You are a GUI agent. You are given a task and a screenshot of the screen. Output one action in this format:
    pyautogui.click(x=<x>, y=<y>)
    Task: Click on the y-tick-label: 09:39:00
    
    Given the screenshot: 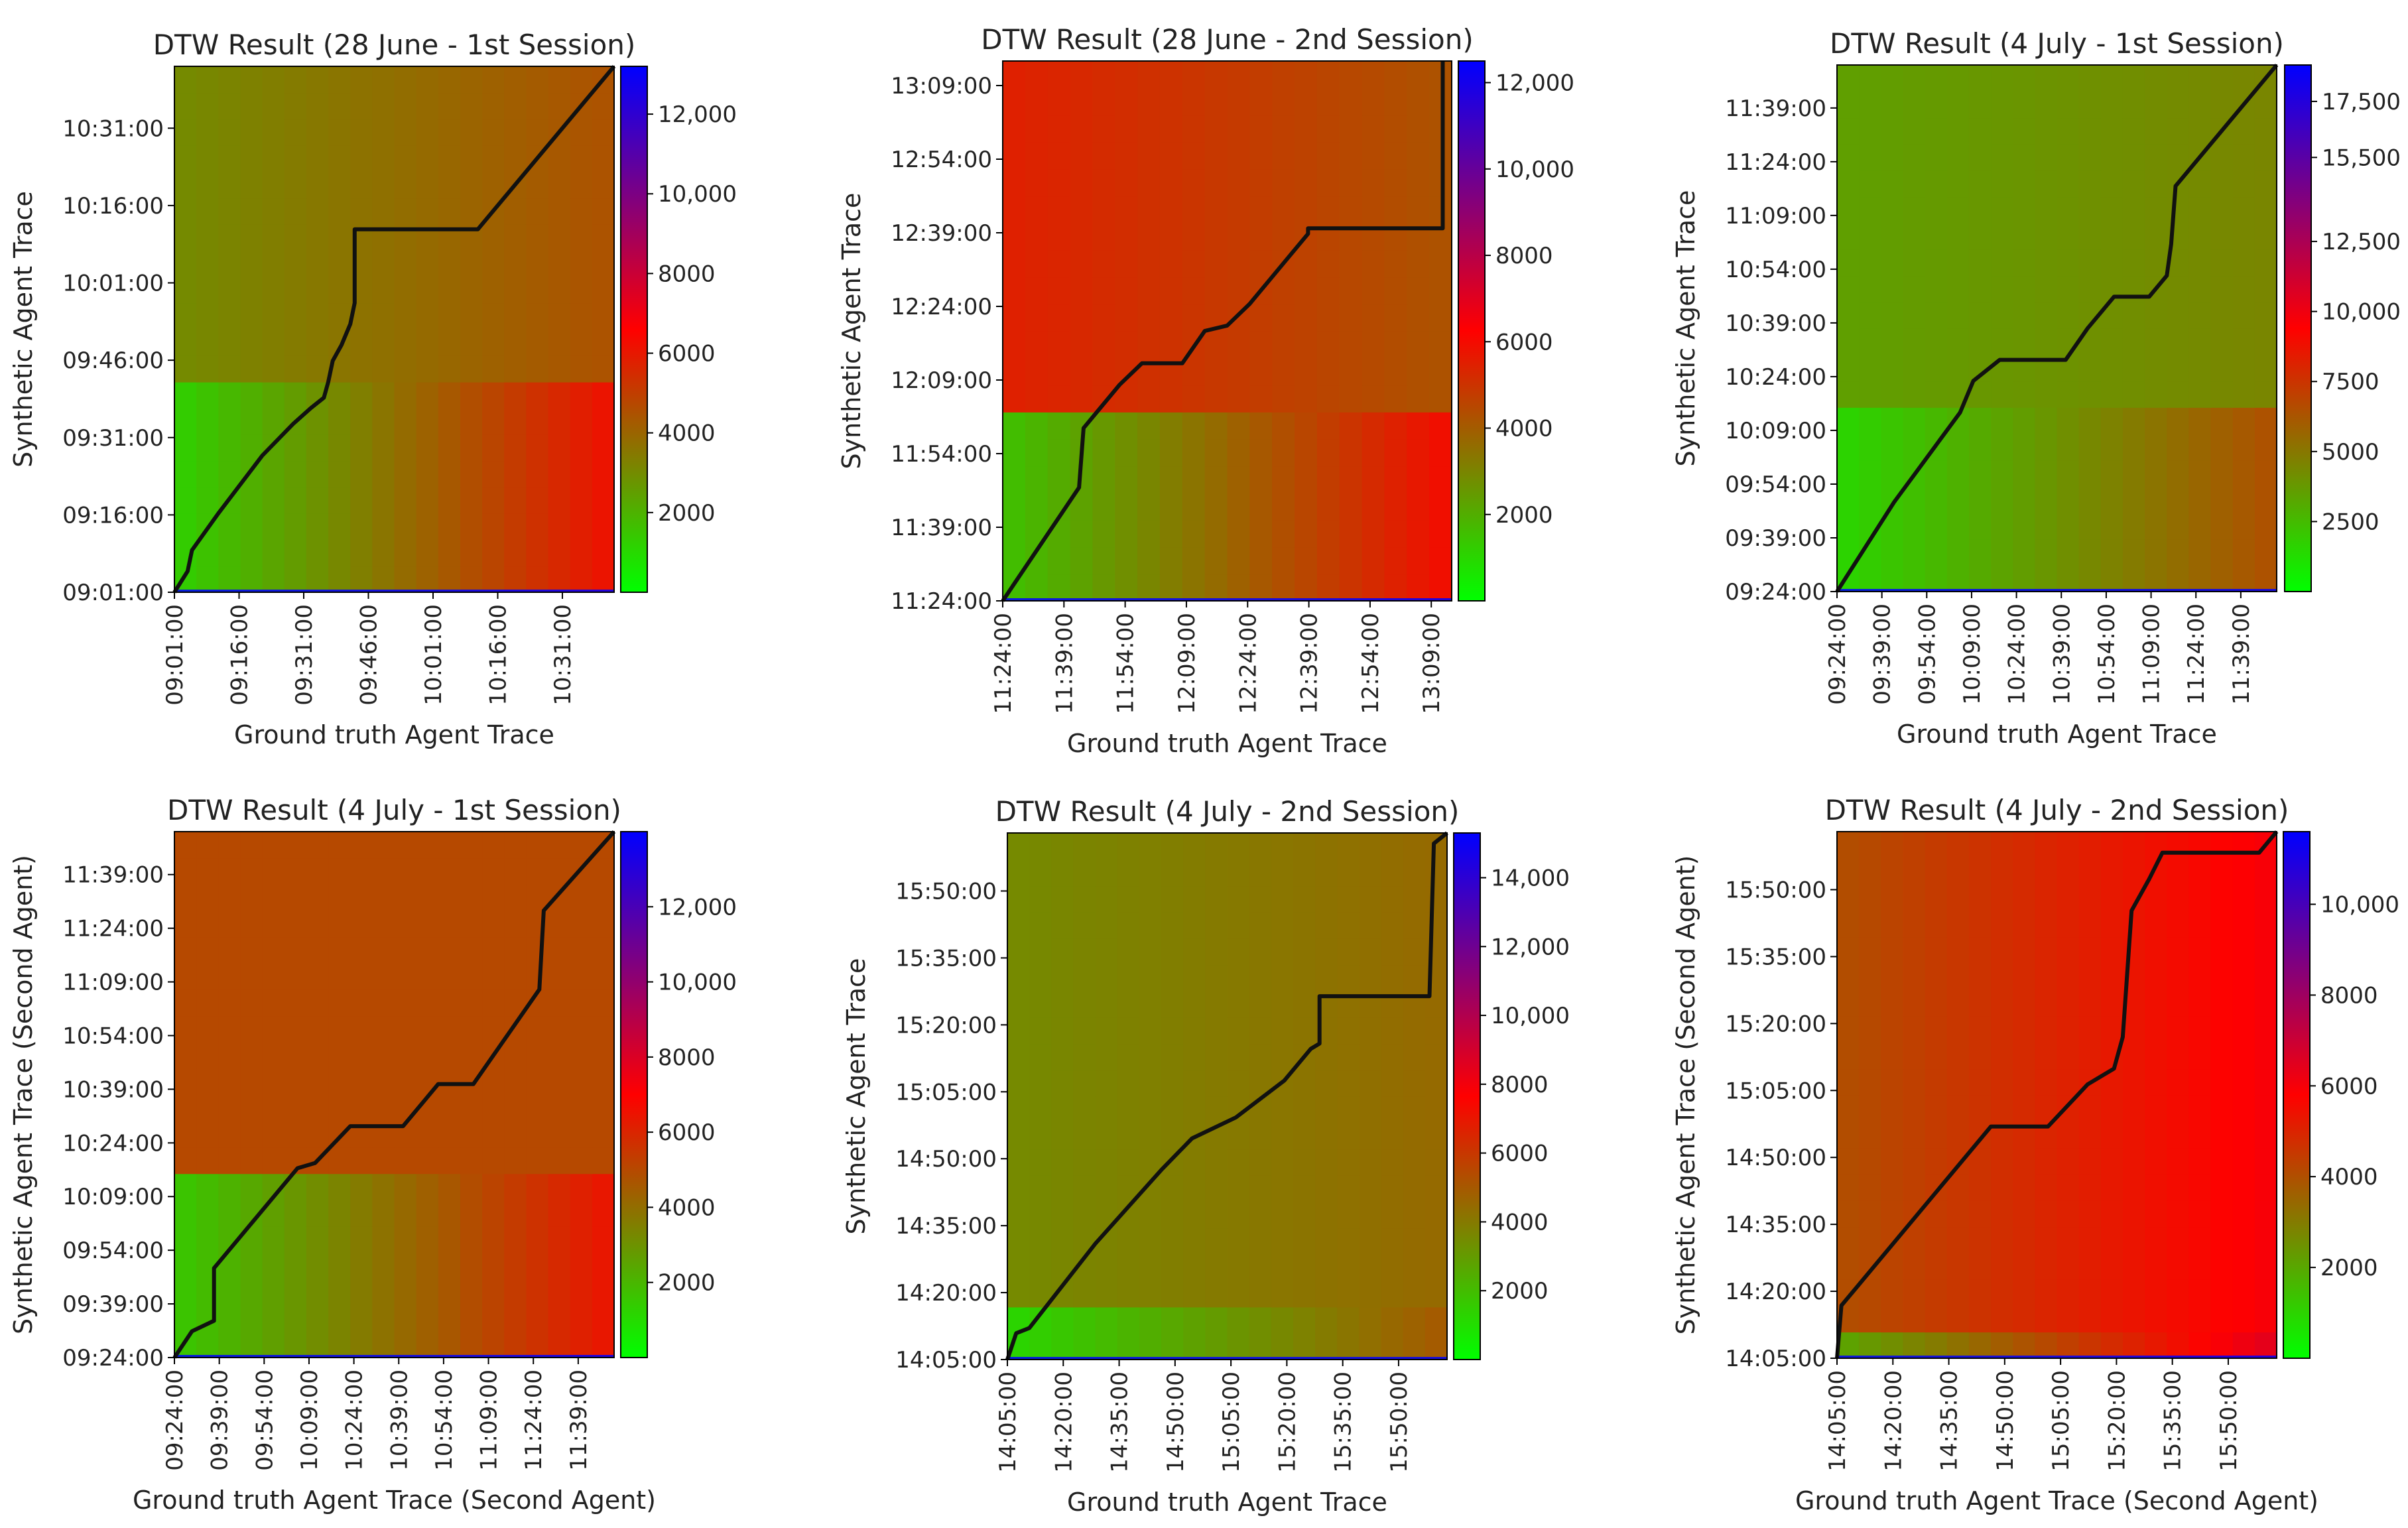 What is the action you would take?
    pyautogui.click(x=113, y=1304)
    